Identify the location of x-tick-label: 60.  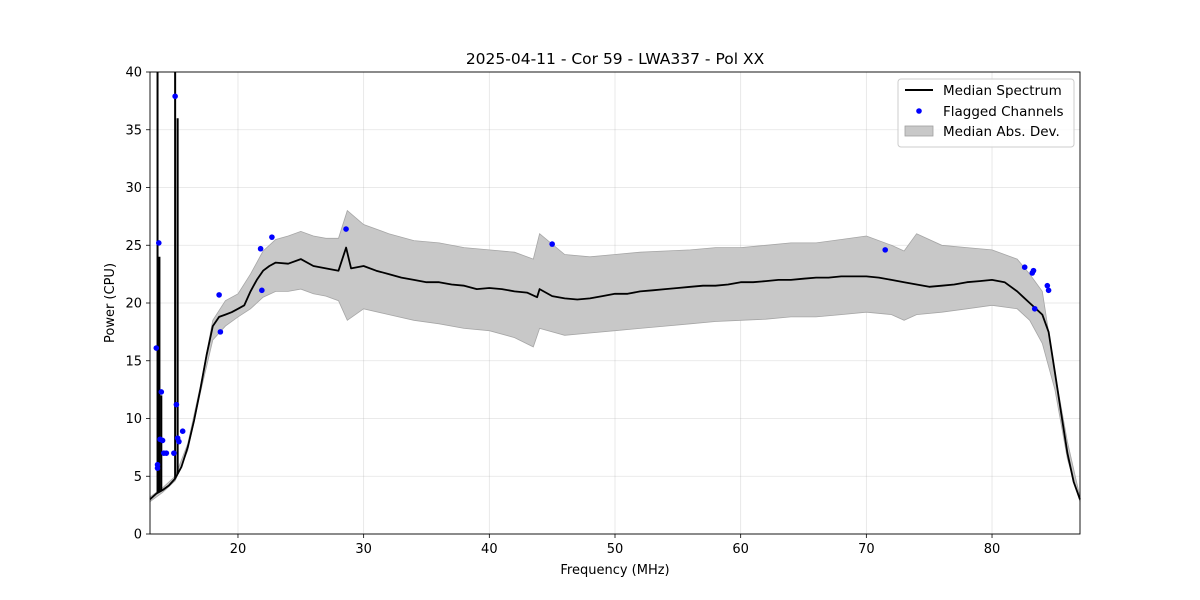
(740, 549).